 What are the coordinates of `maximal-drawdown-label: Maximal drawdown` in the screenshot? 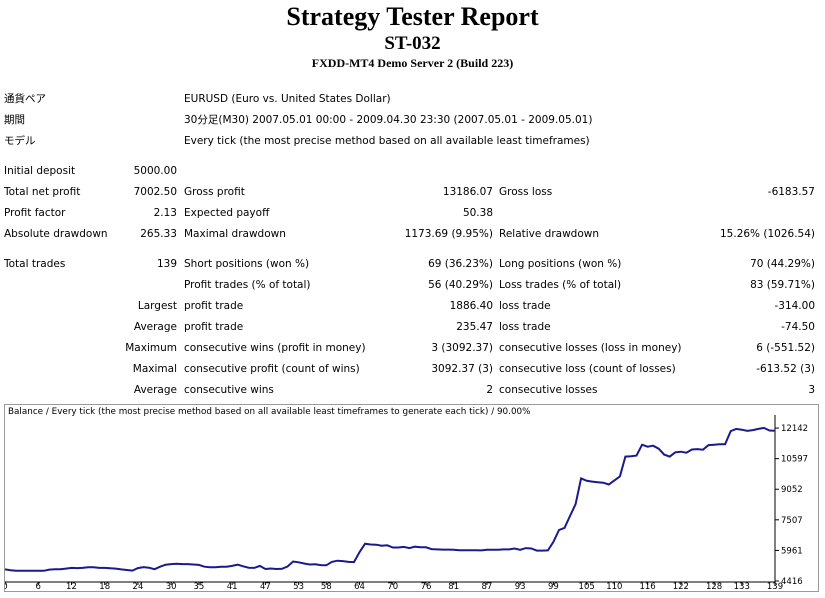 It's located at (235, 234).